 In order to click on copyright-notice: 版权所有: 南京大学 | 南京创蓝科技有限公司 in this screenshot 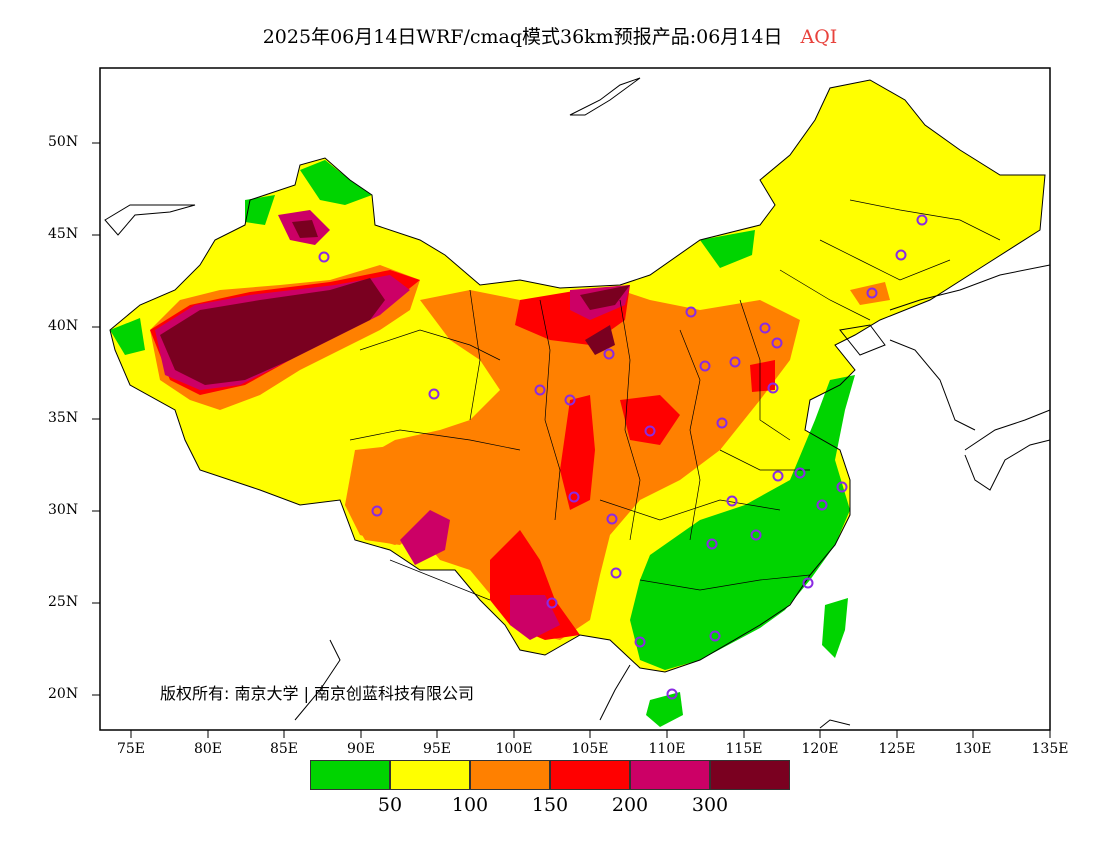, I will do `click(317, 693)`.